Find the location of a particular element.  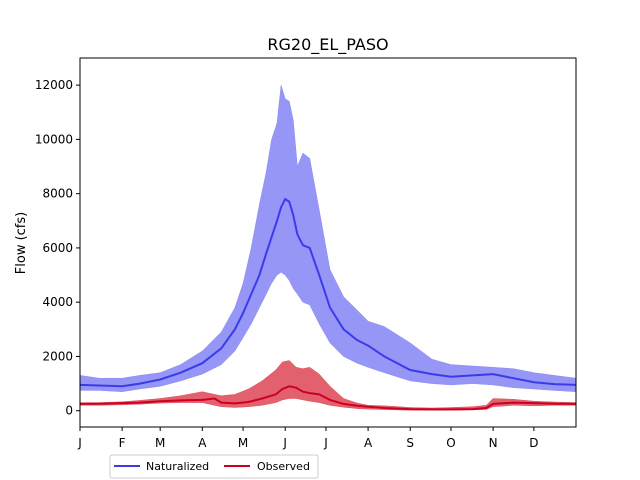

y-tick-label: 0 is located at coordinates (69, 411).